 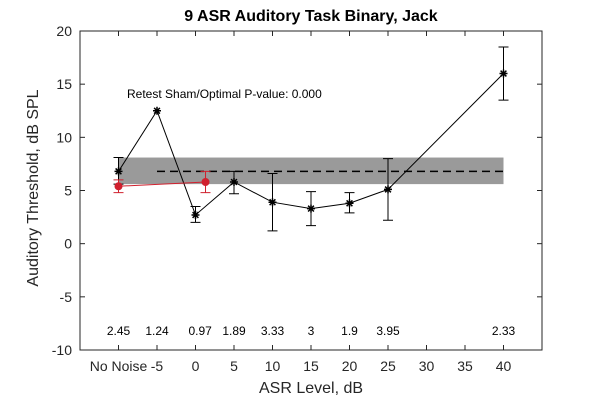 I want to click on x-tick-label-7: 25, so click(x=388, y=366).